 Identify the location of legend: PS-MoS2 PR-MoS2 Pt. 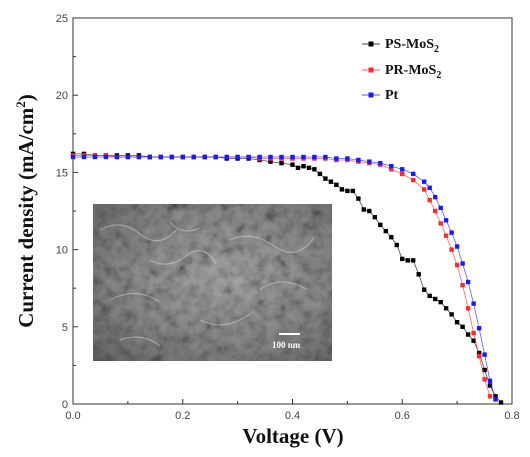
(401, 70).